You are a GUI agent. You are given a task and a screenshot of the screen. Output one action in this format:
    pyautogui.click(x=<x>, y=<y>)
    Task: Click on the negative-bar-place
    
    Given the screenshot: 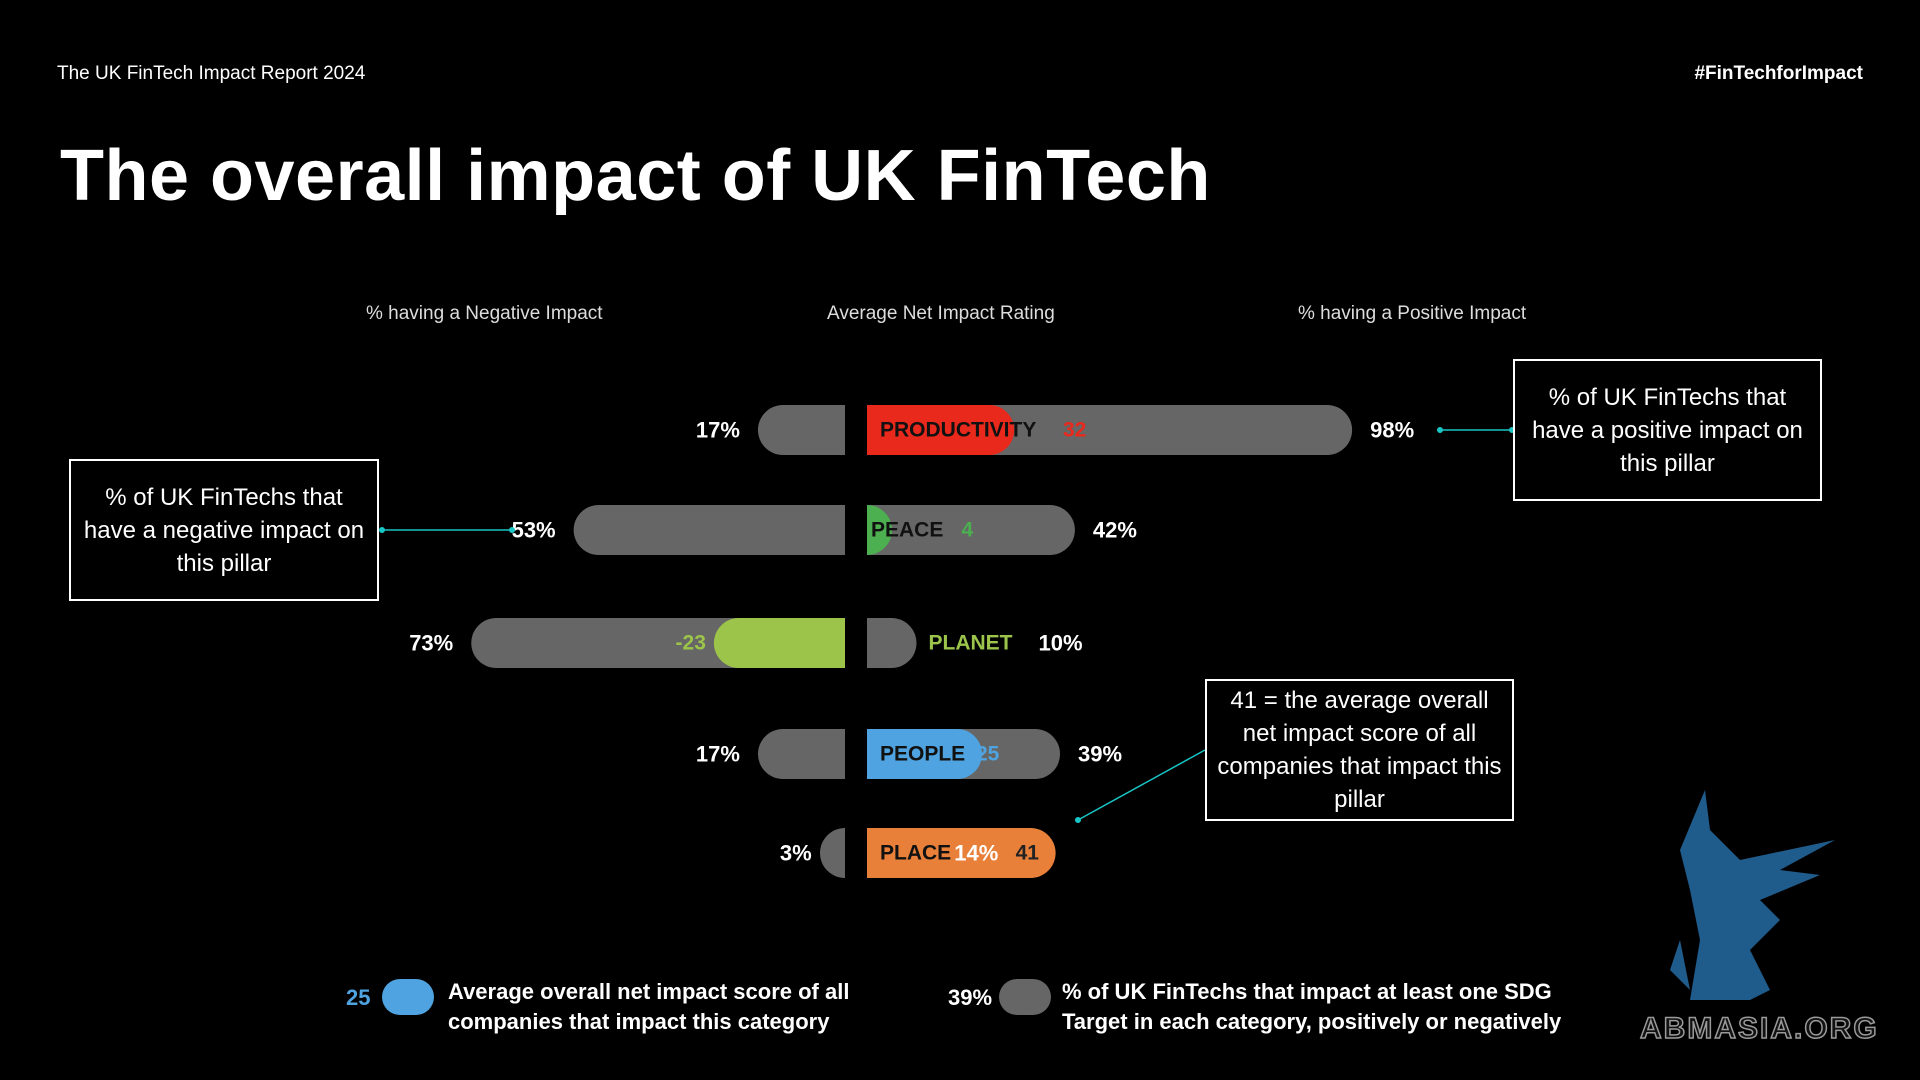 What is the action you would take?
    pyautogui.click(x=832, y=853)
    